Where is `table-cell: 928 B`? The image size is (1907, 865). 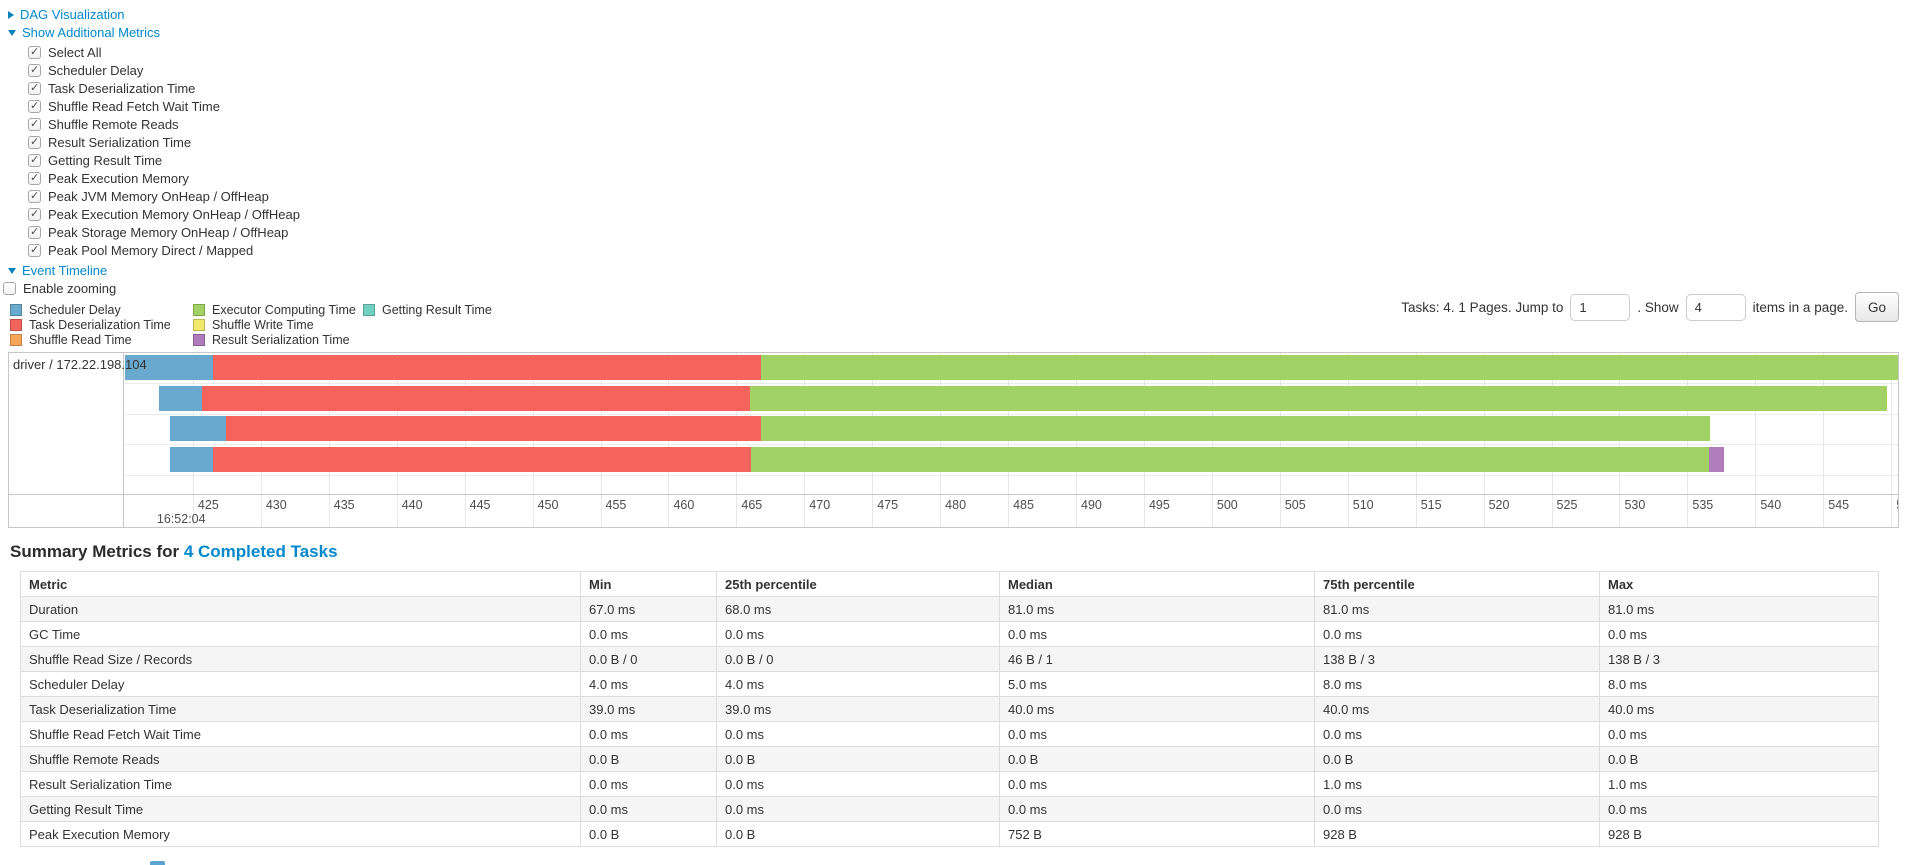 table-cell: 928 B is located at coordinates (1457, 834).